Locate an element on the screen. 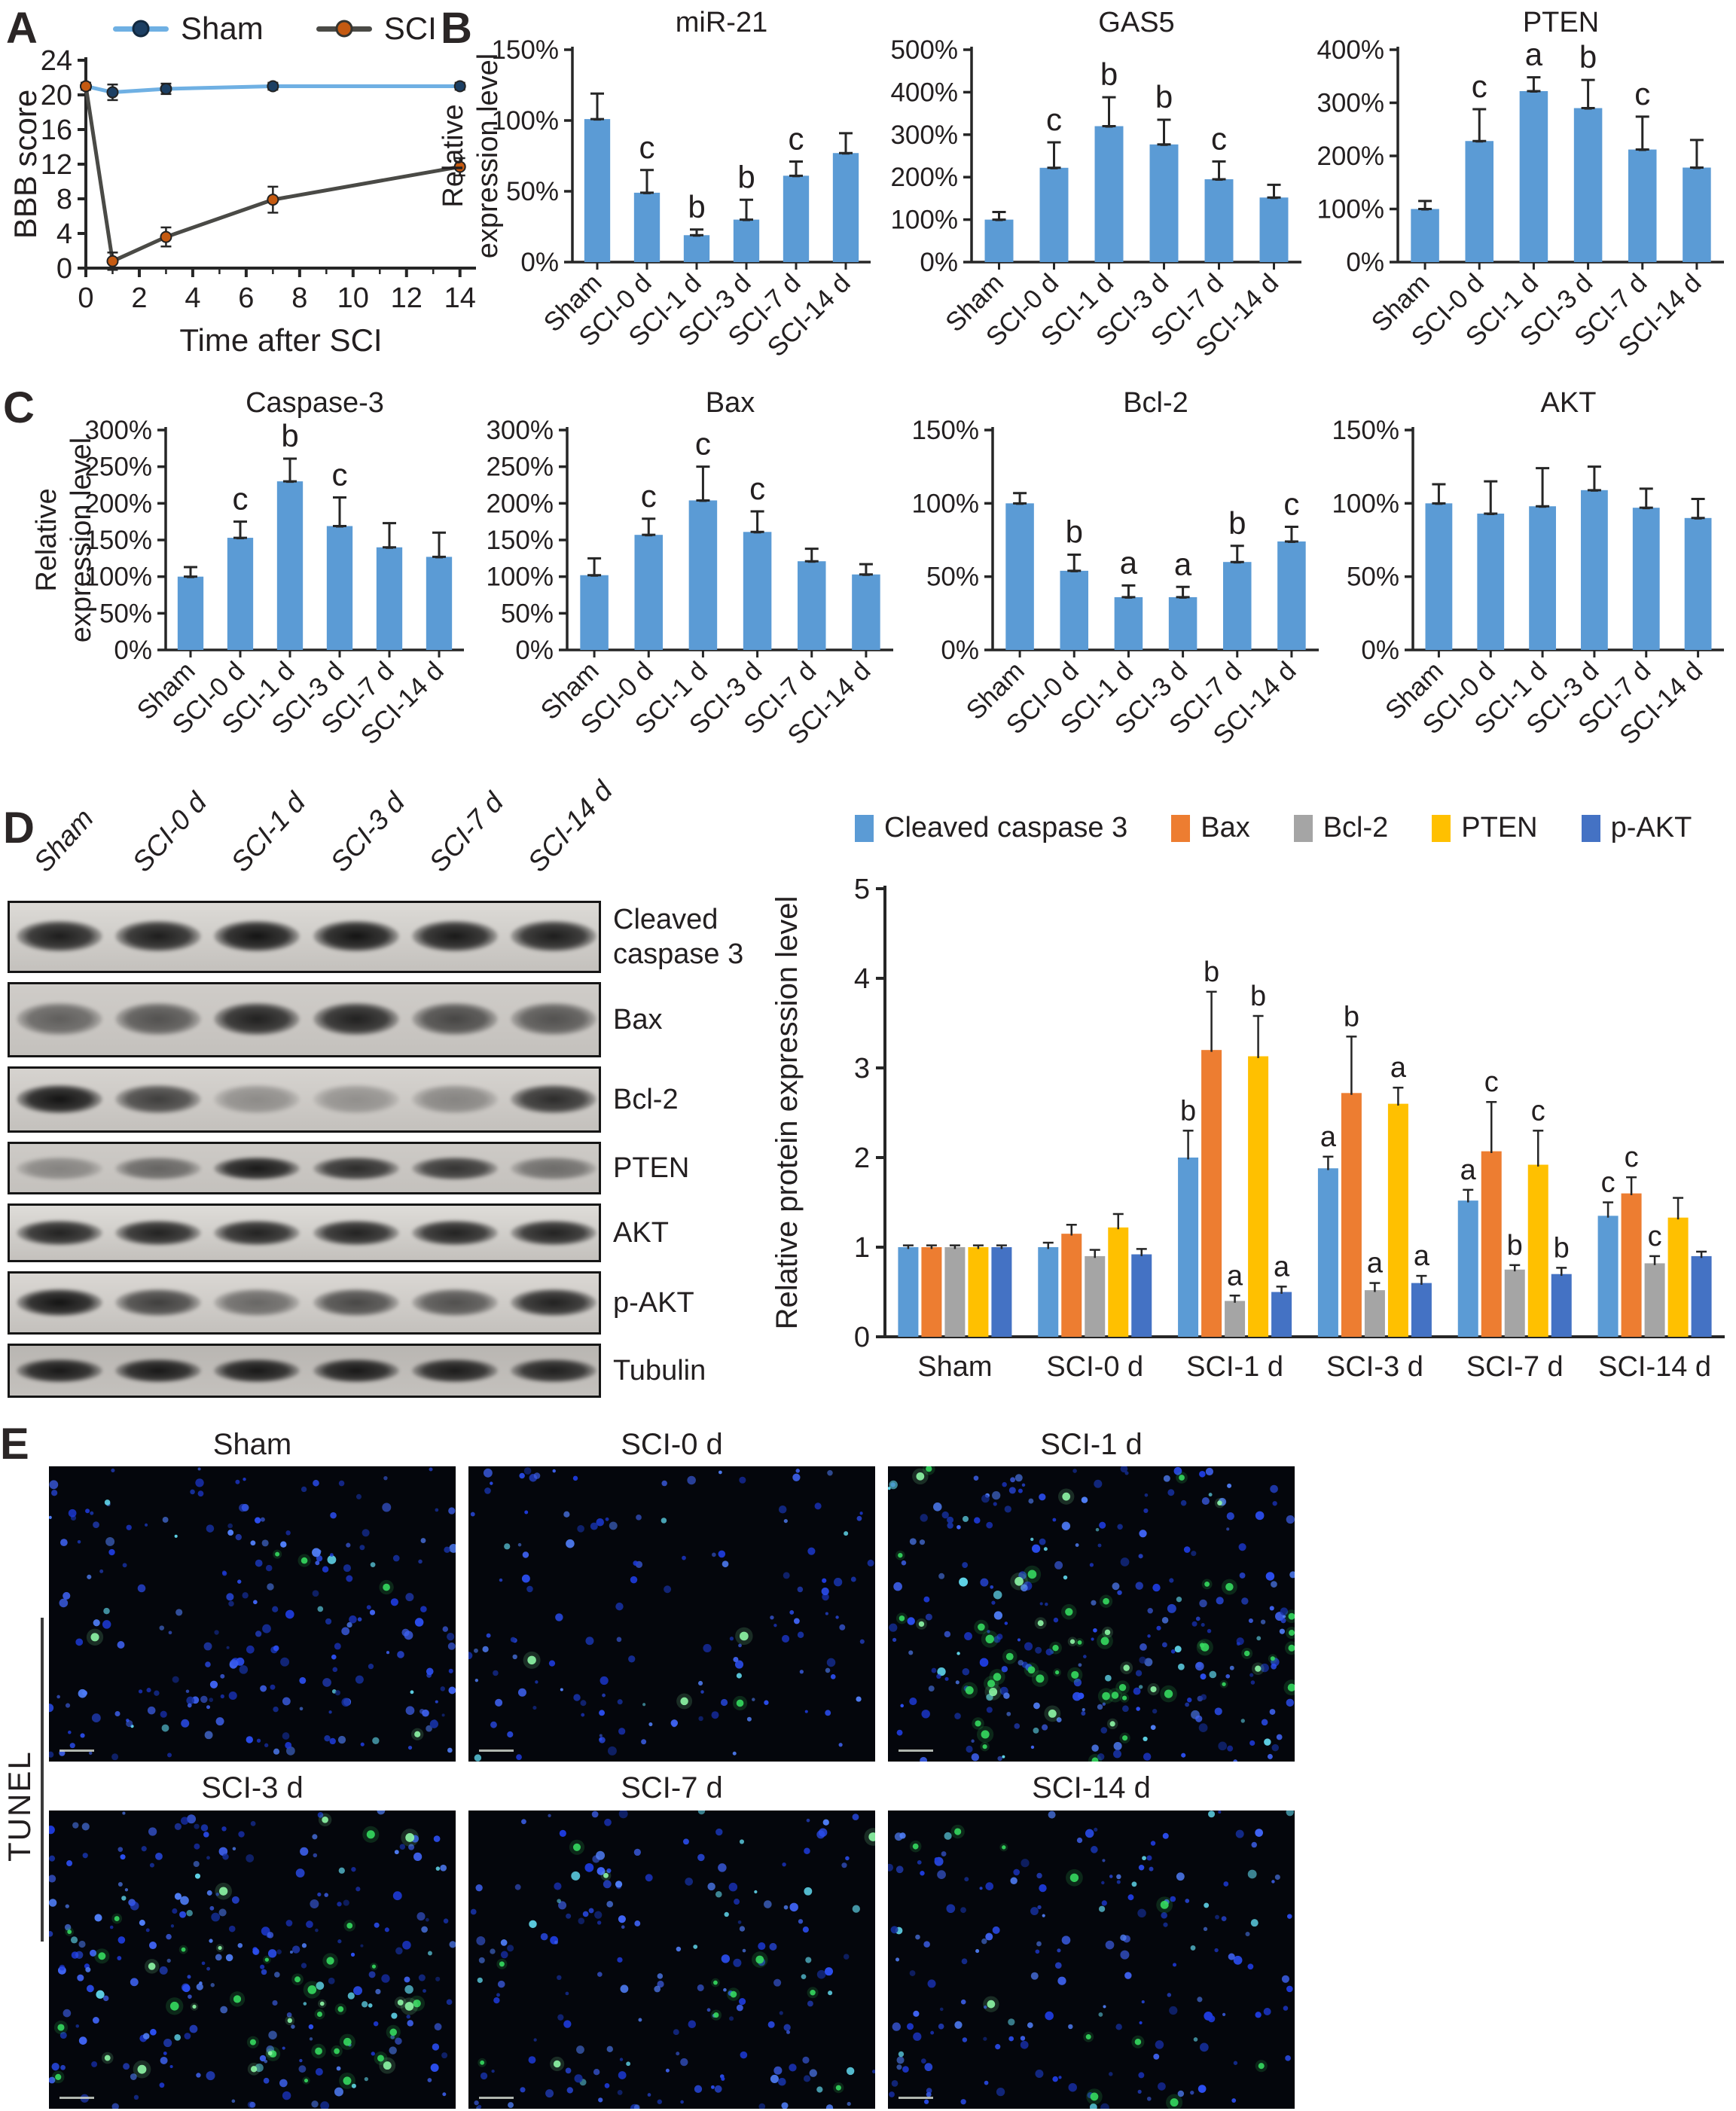 The image size is (1736, 2111). bar-SCI-3 d is located at coordinates (1594, 570).